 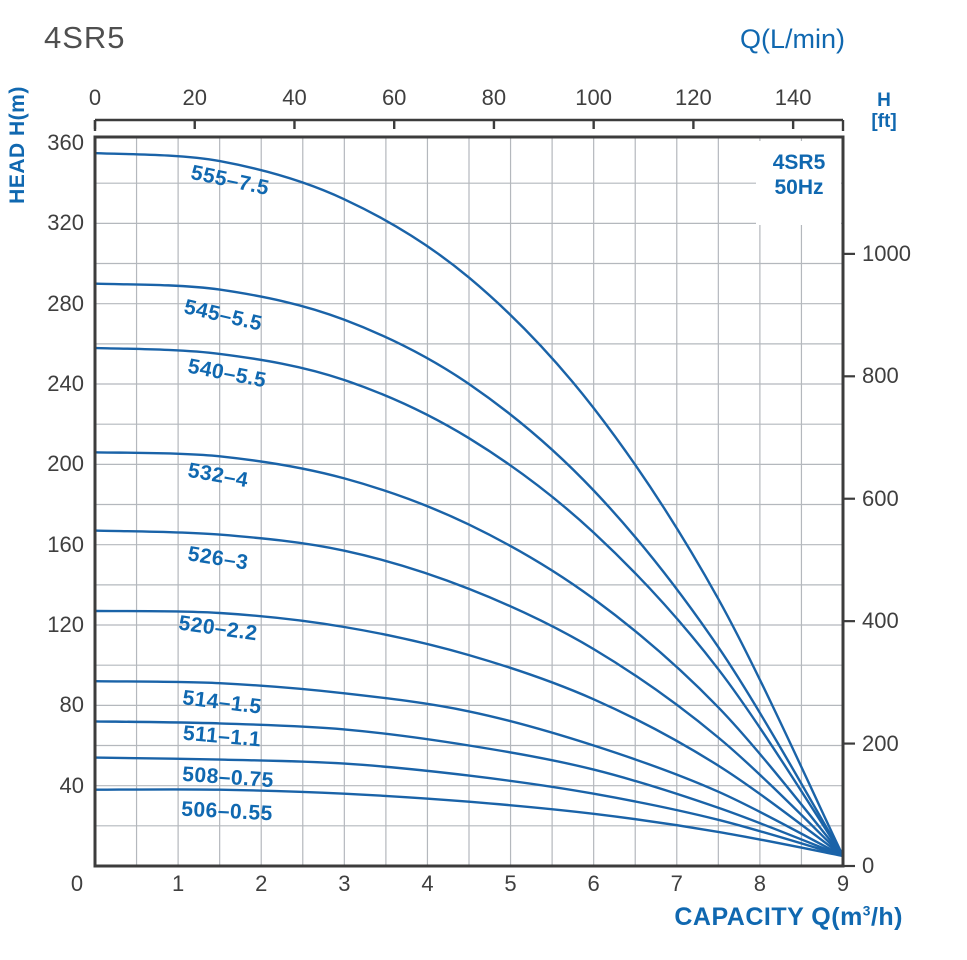 What do you see at coordinates (469, 124) in the screenshot?
I see `top-axis-scale` at bounding box center [469, 124].